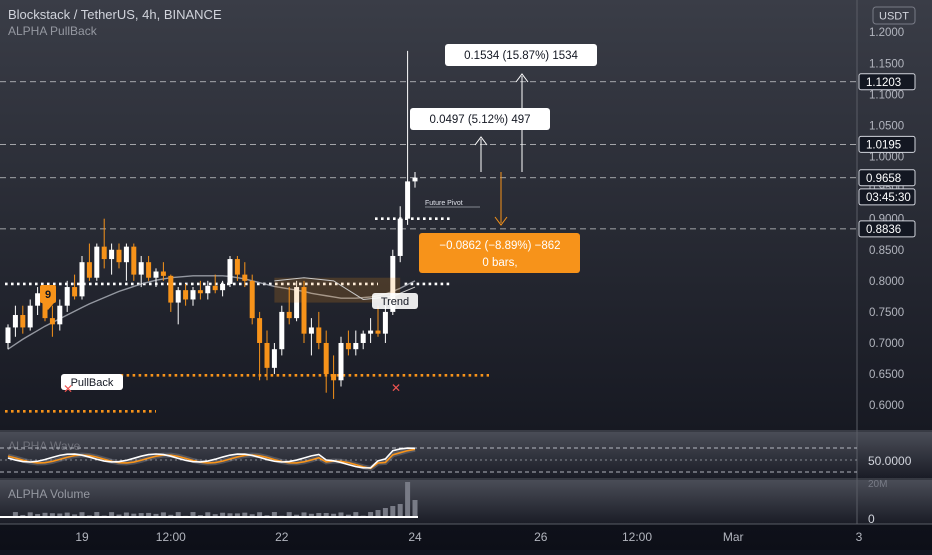 Image resolution: width=932 pixels, height=555 pixels. Describe the element at coordinates (82, 537) in the screenshot. I see `time-tick-label: 19` at that location.